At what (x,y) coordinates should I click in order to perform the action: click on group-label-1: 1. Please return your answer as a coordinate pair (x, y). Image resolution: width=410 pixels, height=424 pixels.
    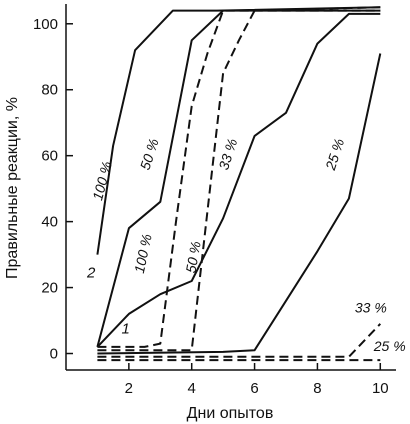
    Looking at the image, I should click on (126, 329).